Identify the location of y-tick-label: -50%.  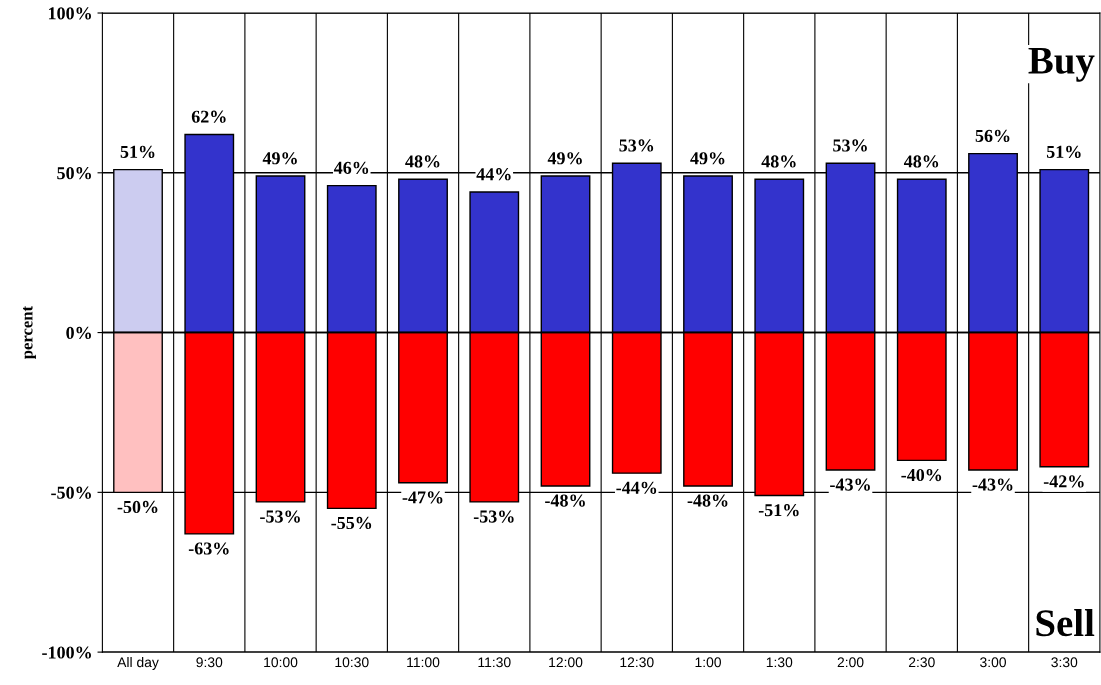
(71, 492).